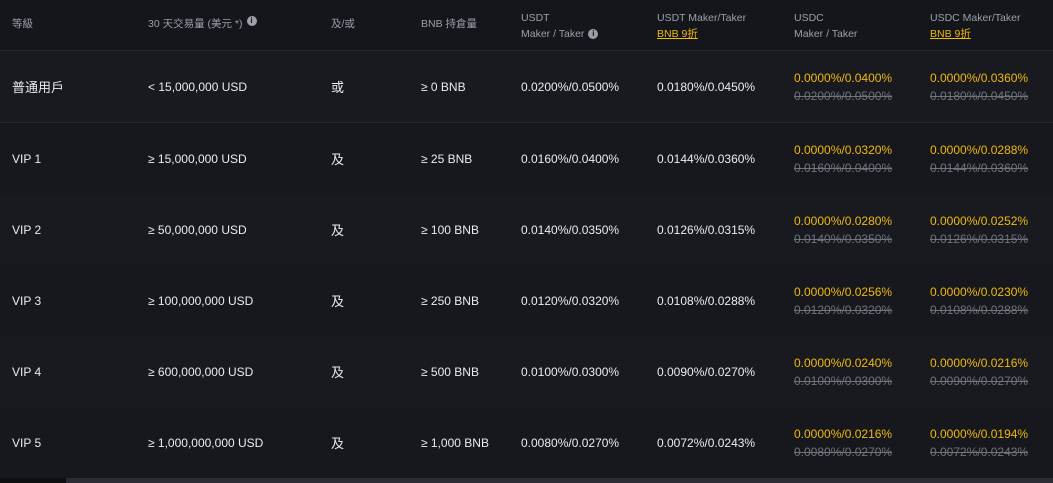 The image size is (1053, 483). Describe the element at coordinates (843, 220) in the screenshot. I see `usdc-fee-new: 0.0000%/0.0280%` at that location.